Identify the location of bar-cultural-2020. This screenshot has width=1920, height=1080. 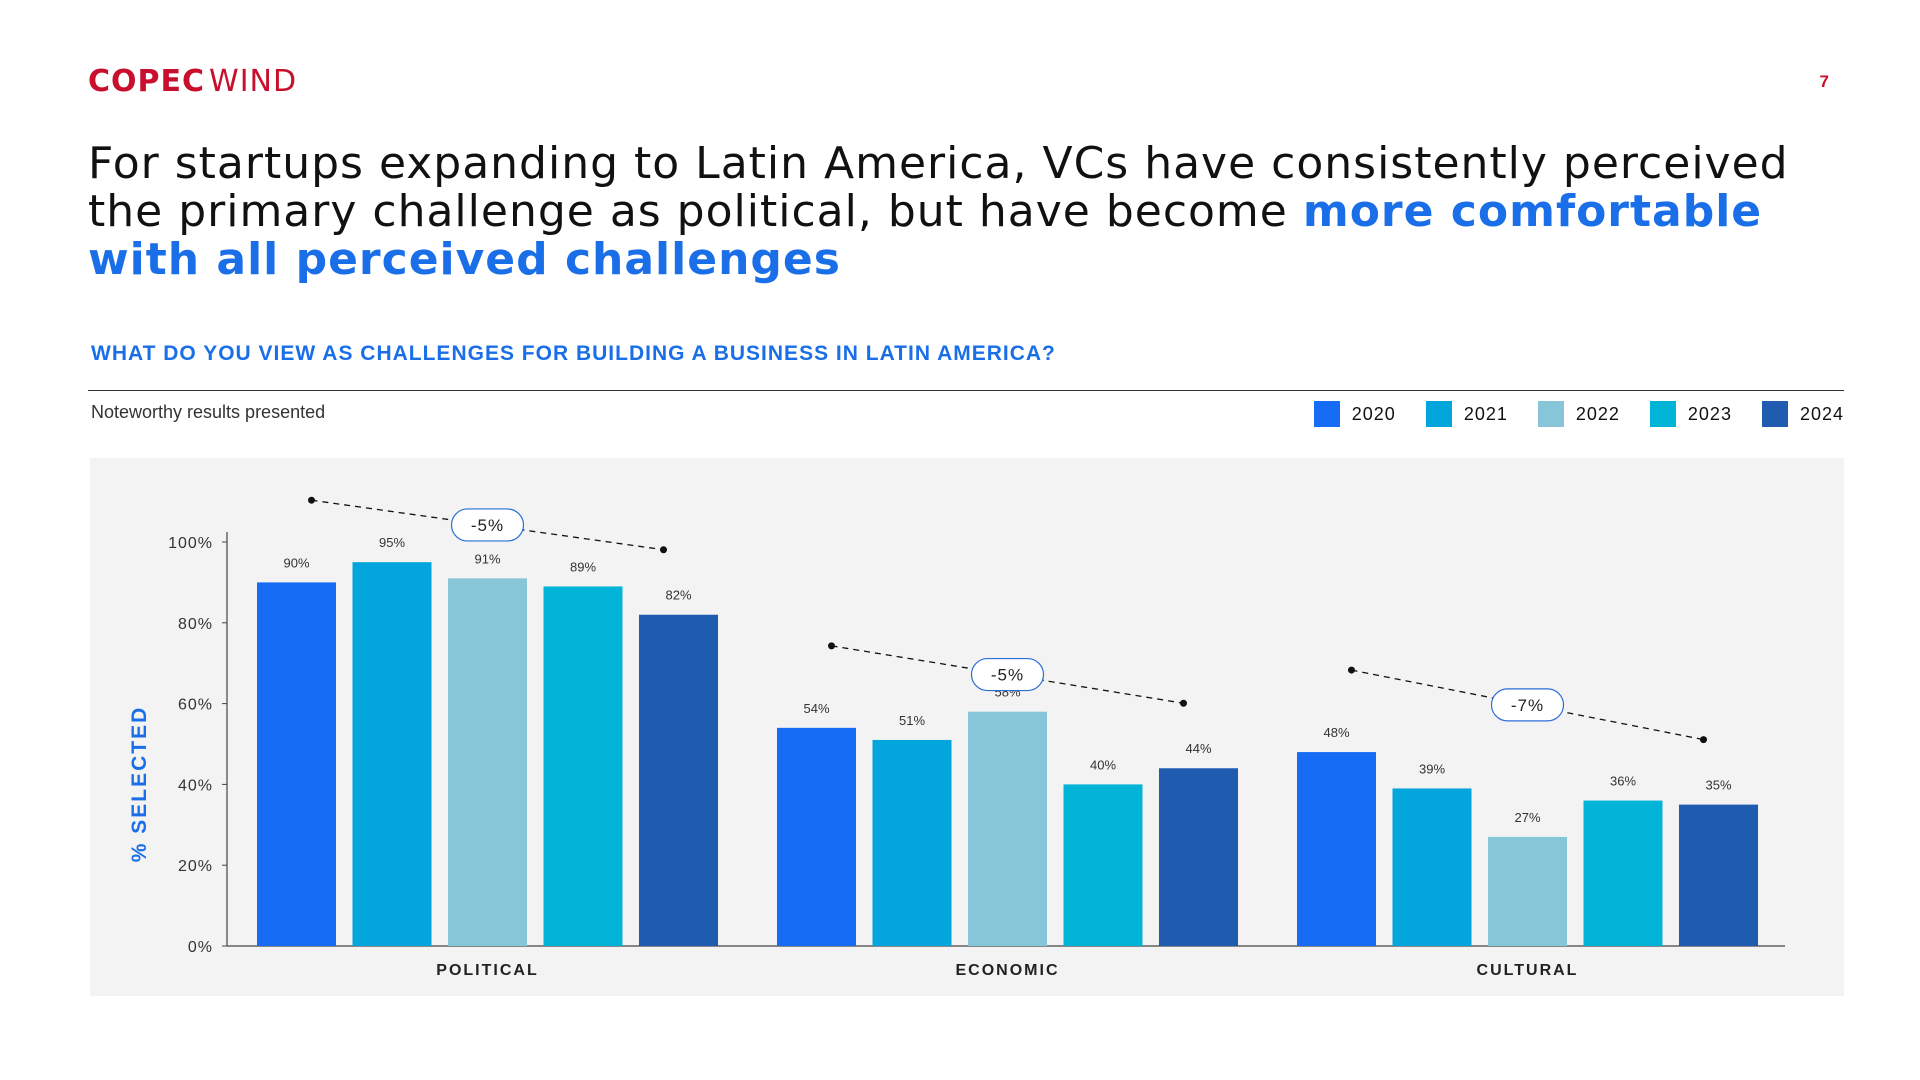
(1336, 849).